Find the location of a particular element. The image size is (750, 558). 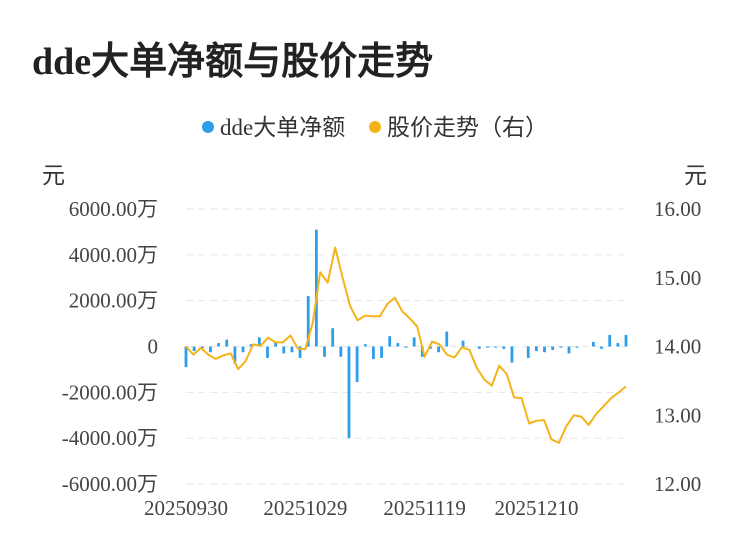

right-tick-label: 15.00 is located at coordinates (677, 278).